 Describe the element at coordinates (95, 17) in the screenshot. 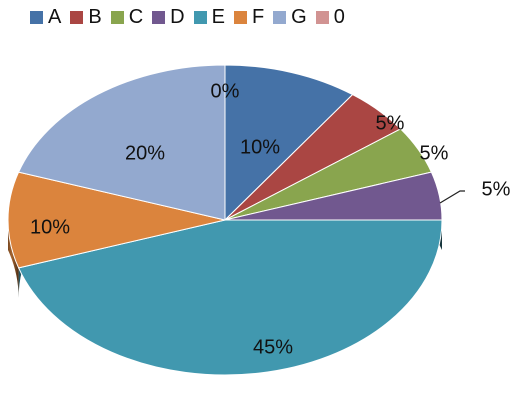

I see `legend-label-B: B` at that location.